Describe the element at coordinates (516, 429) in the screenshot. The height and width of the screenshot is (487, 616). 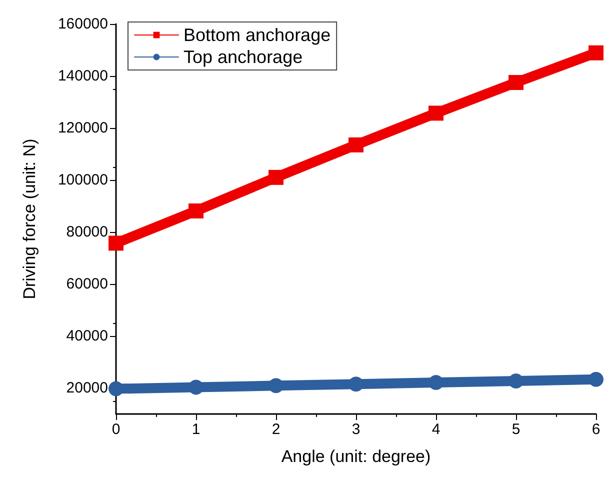
I see `x-tick-label: 5` at that location.